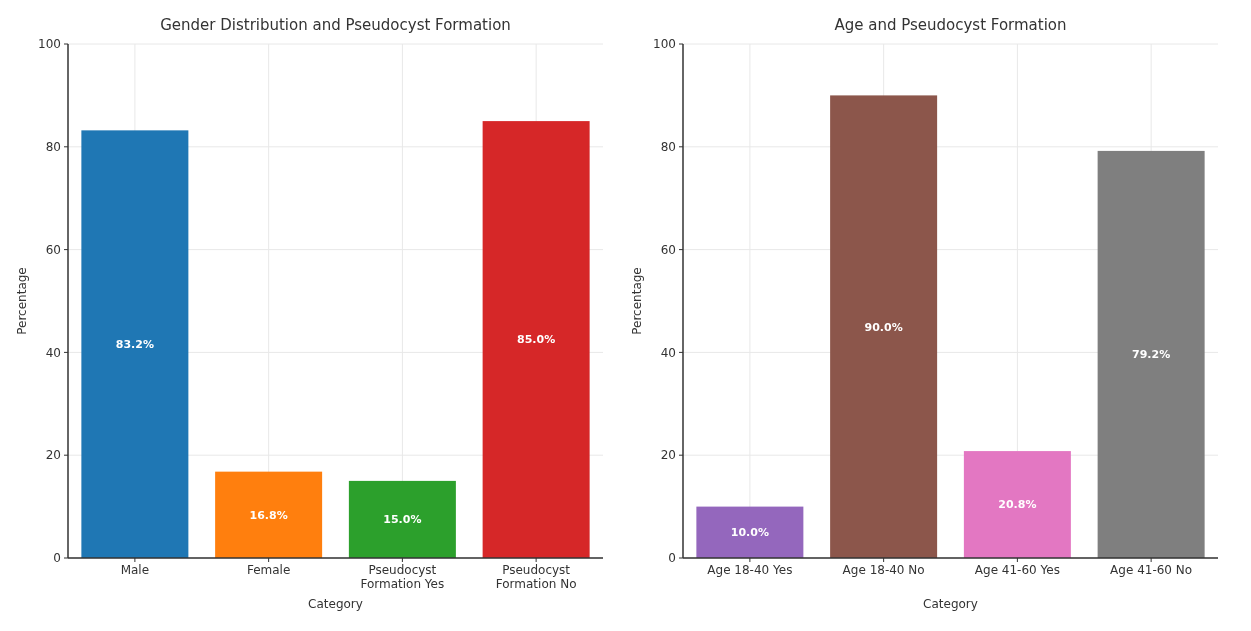 Image resolution: width=1251 pixels, height=631 pixels. I want to click on data-label: 20.8%, so click(1017, 505).